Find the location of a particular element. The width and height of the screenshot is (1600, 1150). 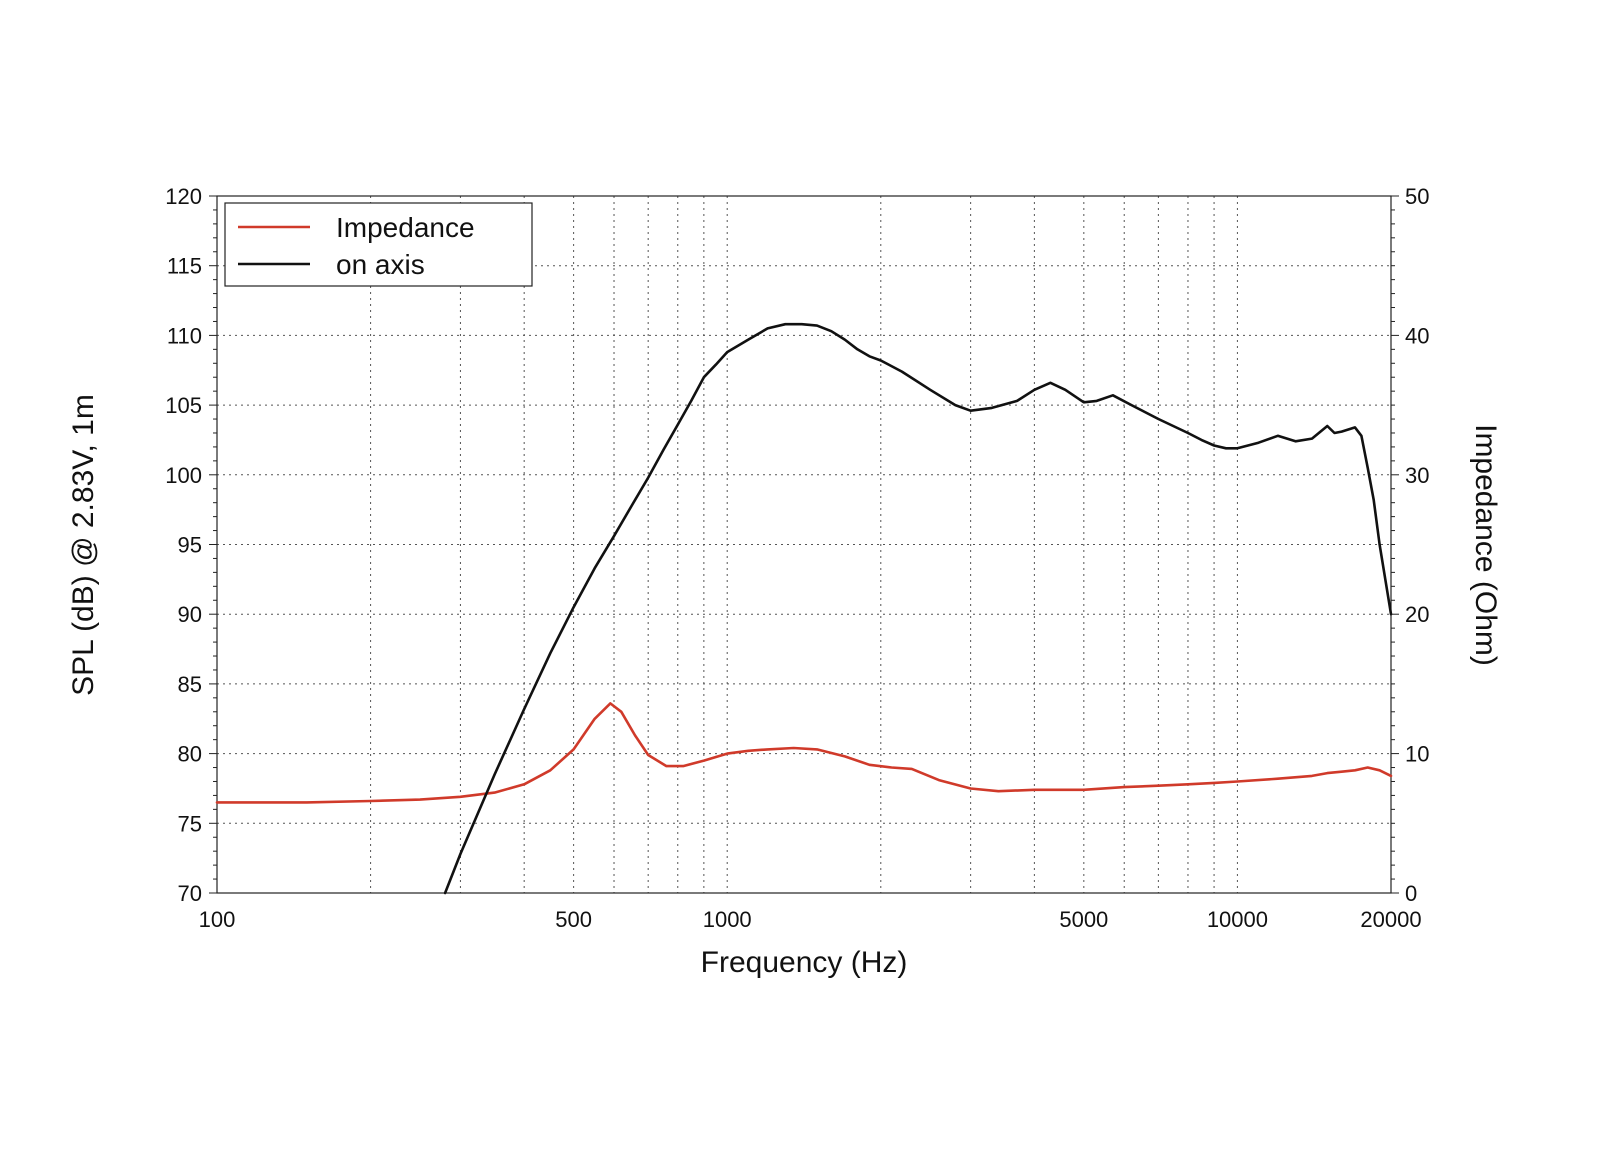

x-tick-labels: 100 500 1000 5000 10000 20000 is located at coordinates (810, 919).